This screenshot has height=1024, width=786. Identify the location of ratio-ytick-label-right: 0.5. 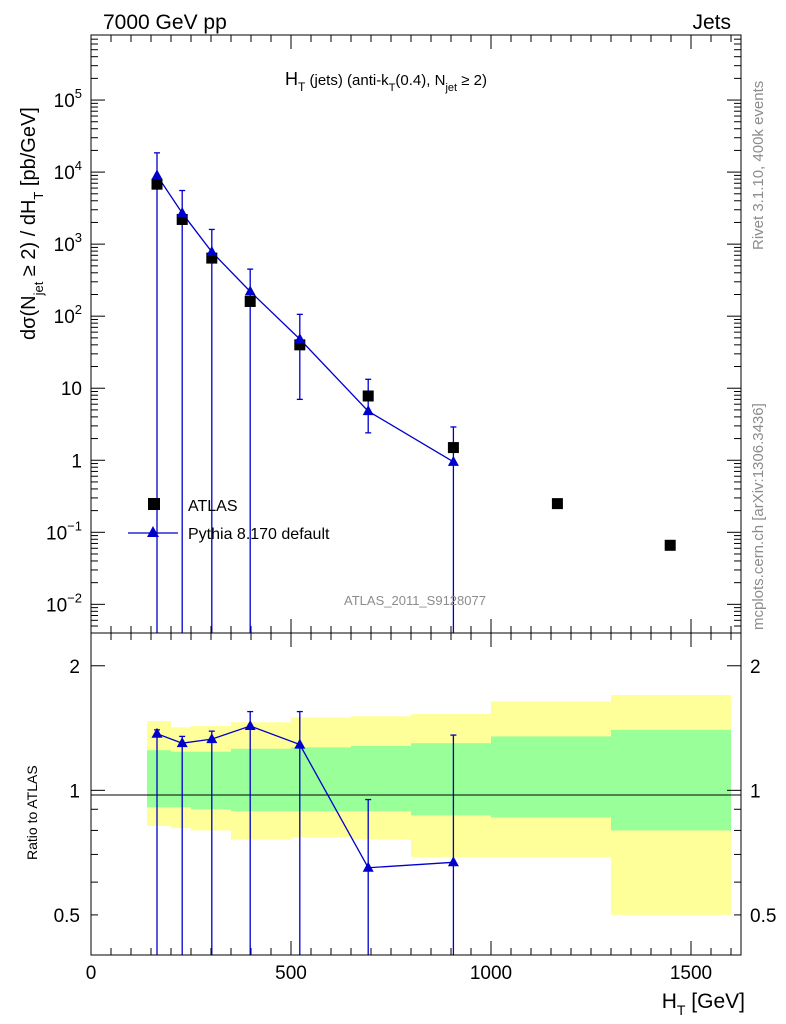
(763, 916).